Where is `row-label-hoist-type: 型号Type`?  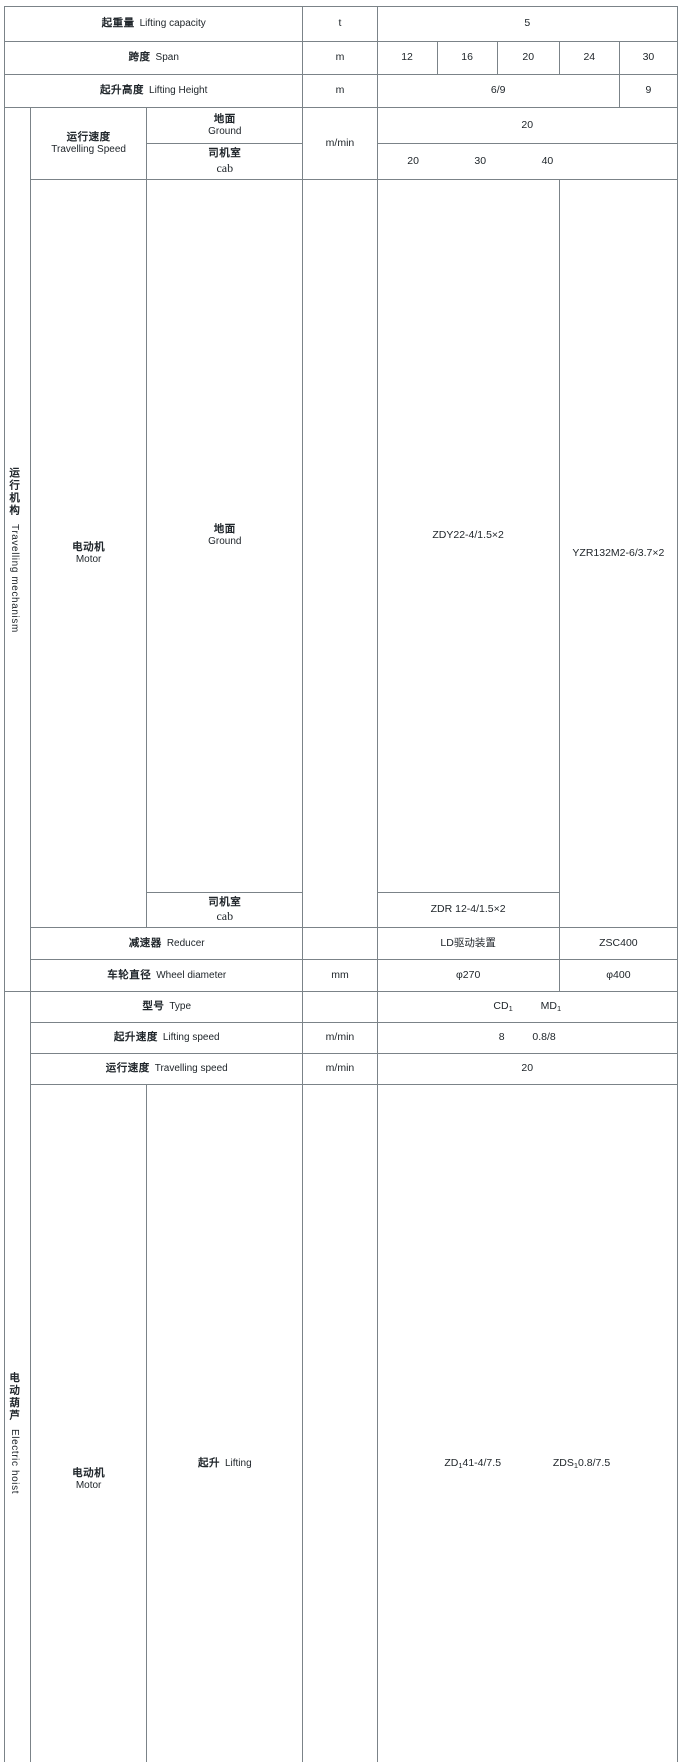
row-label-hoist-type: 型号Type is located at coordinates (167, 1007).